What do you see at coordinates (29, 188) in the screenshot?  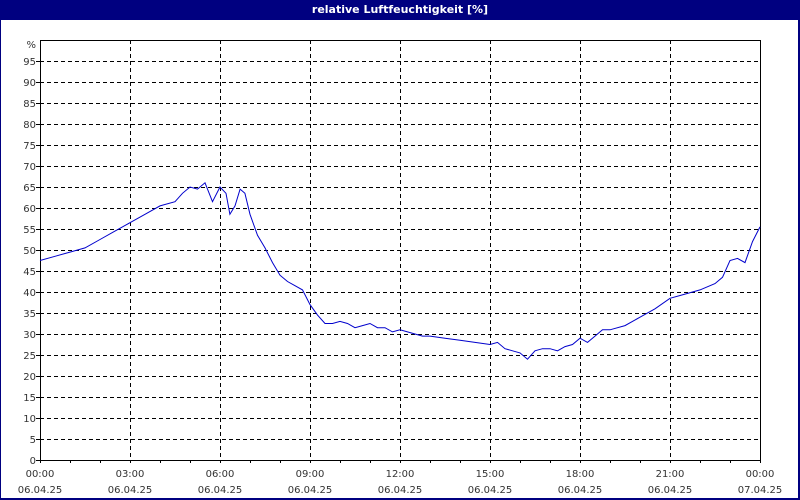 I see `y-tick-label: 65` at bounding box center [29, 188].